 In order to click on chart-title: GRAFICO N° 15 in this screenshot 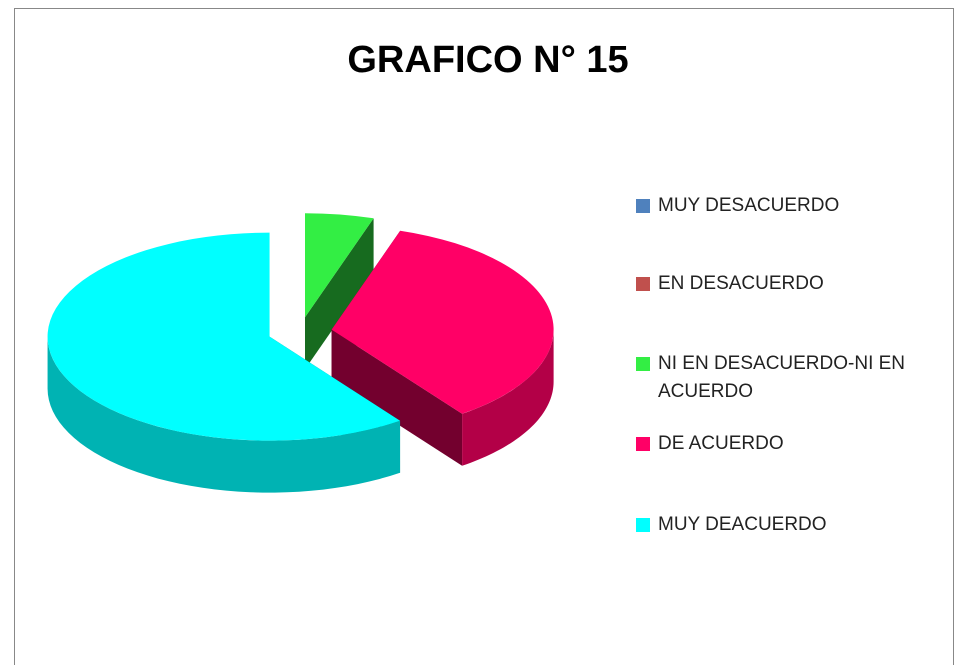, I will do `click(487, 60)`.